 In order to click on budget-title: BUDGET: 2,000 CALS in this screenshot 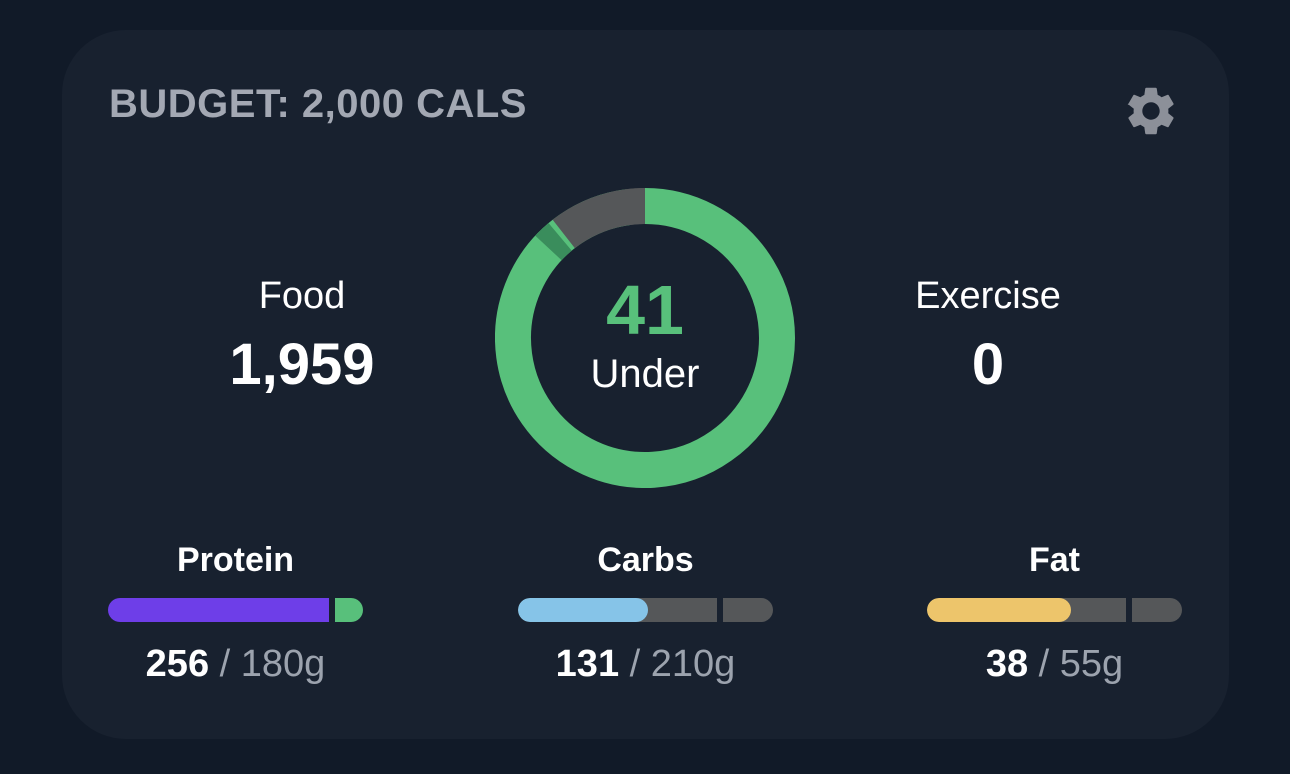, I will do `click(318, 104)`.